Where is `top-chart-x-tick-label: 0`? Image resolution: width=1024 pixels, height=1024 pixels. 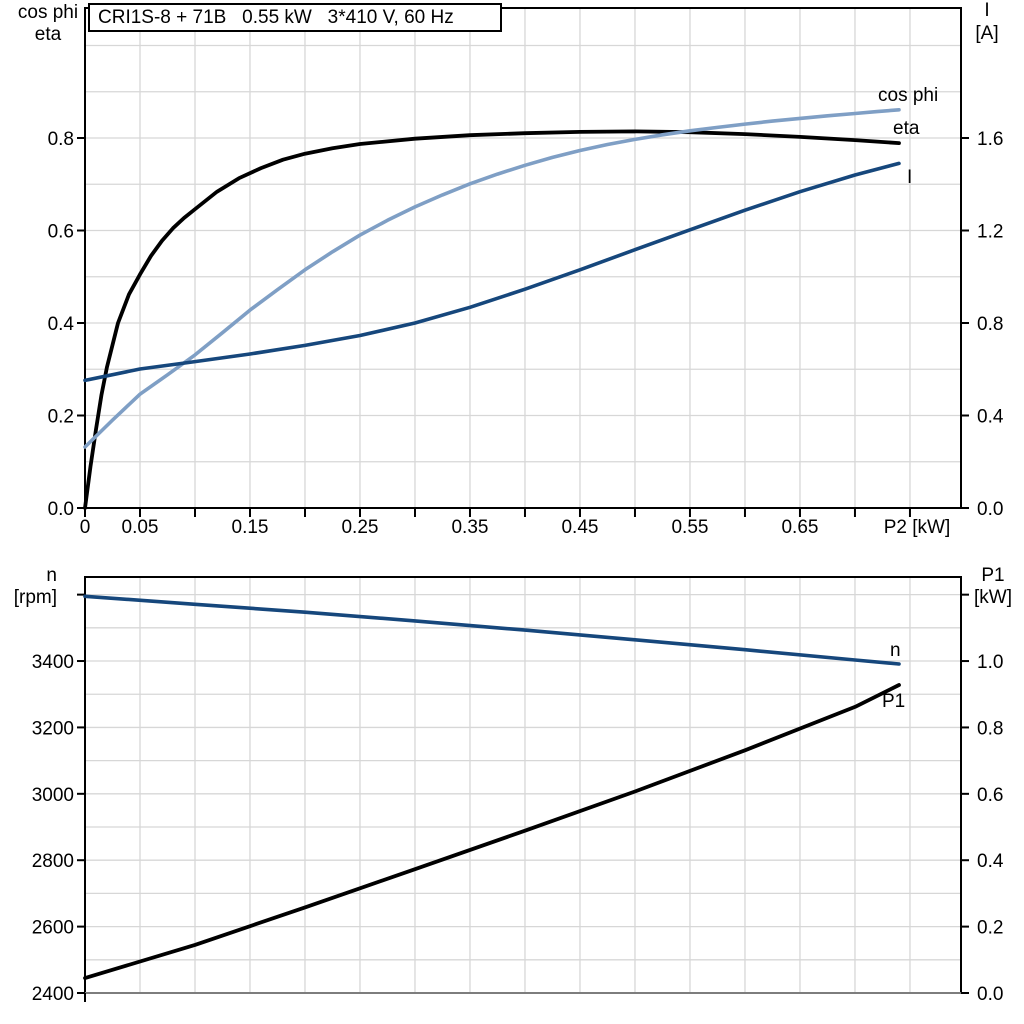
top-chart-x-tick-label: 0 is located at coordinates (85, 527).